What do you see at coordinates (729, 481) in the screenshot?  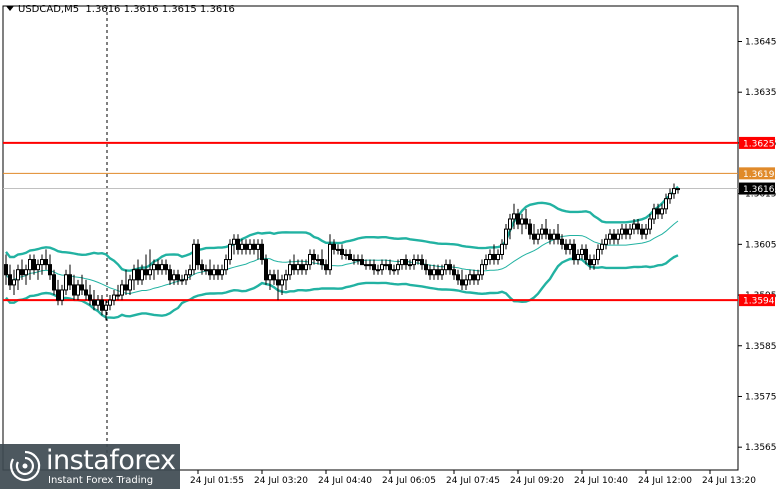 I see `time-tick-label: 24 Jul 13:20` at bounding box center [729, 481].